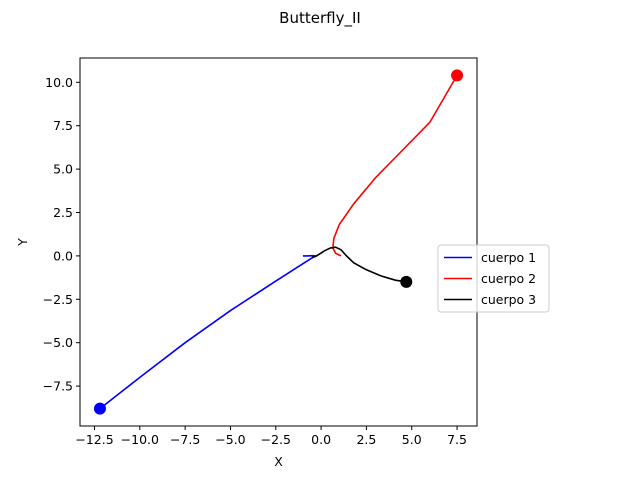  What do you see at coordinates (63, 169) in the screenshot?
I see `y-tick-label: 5.0` at bounding box center [63, 169].